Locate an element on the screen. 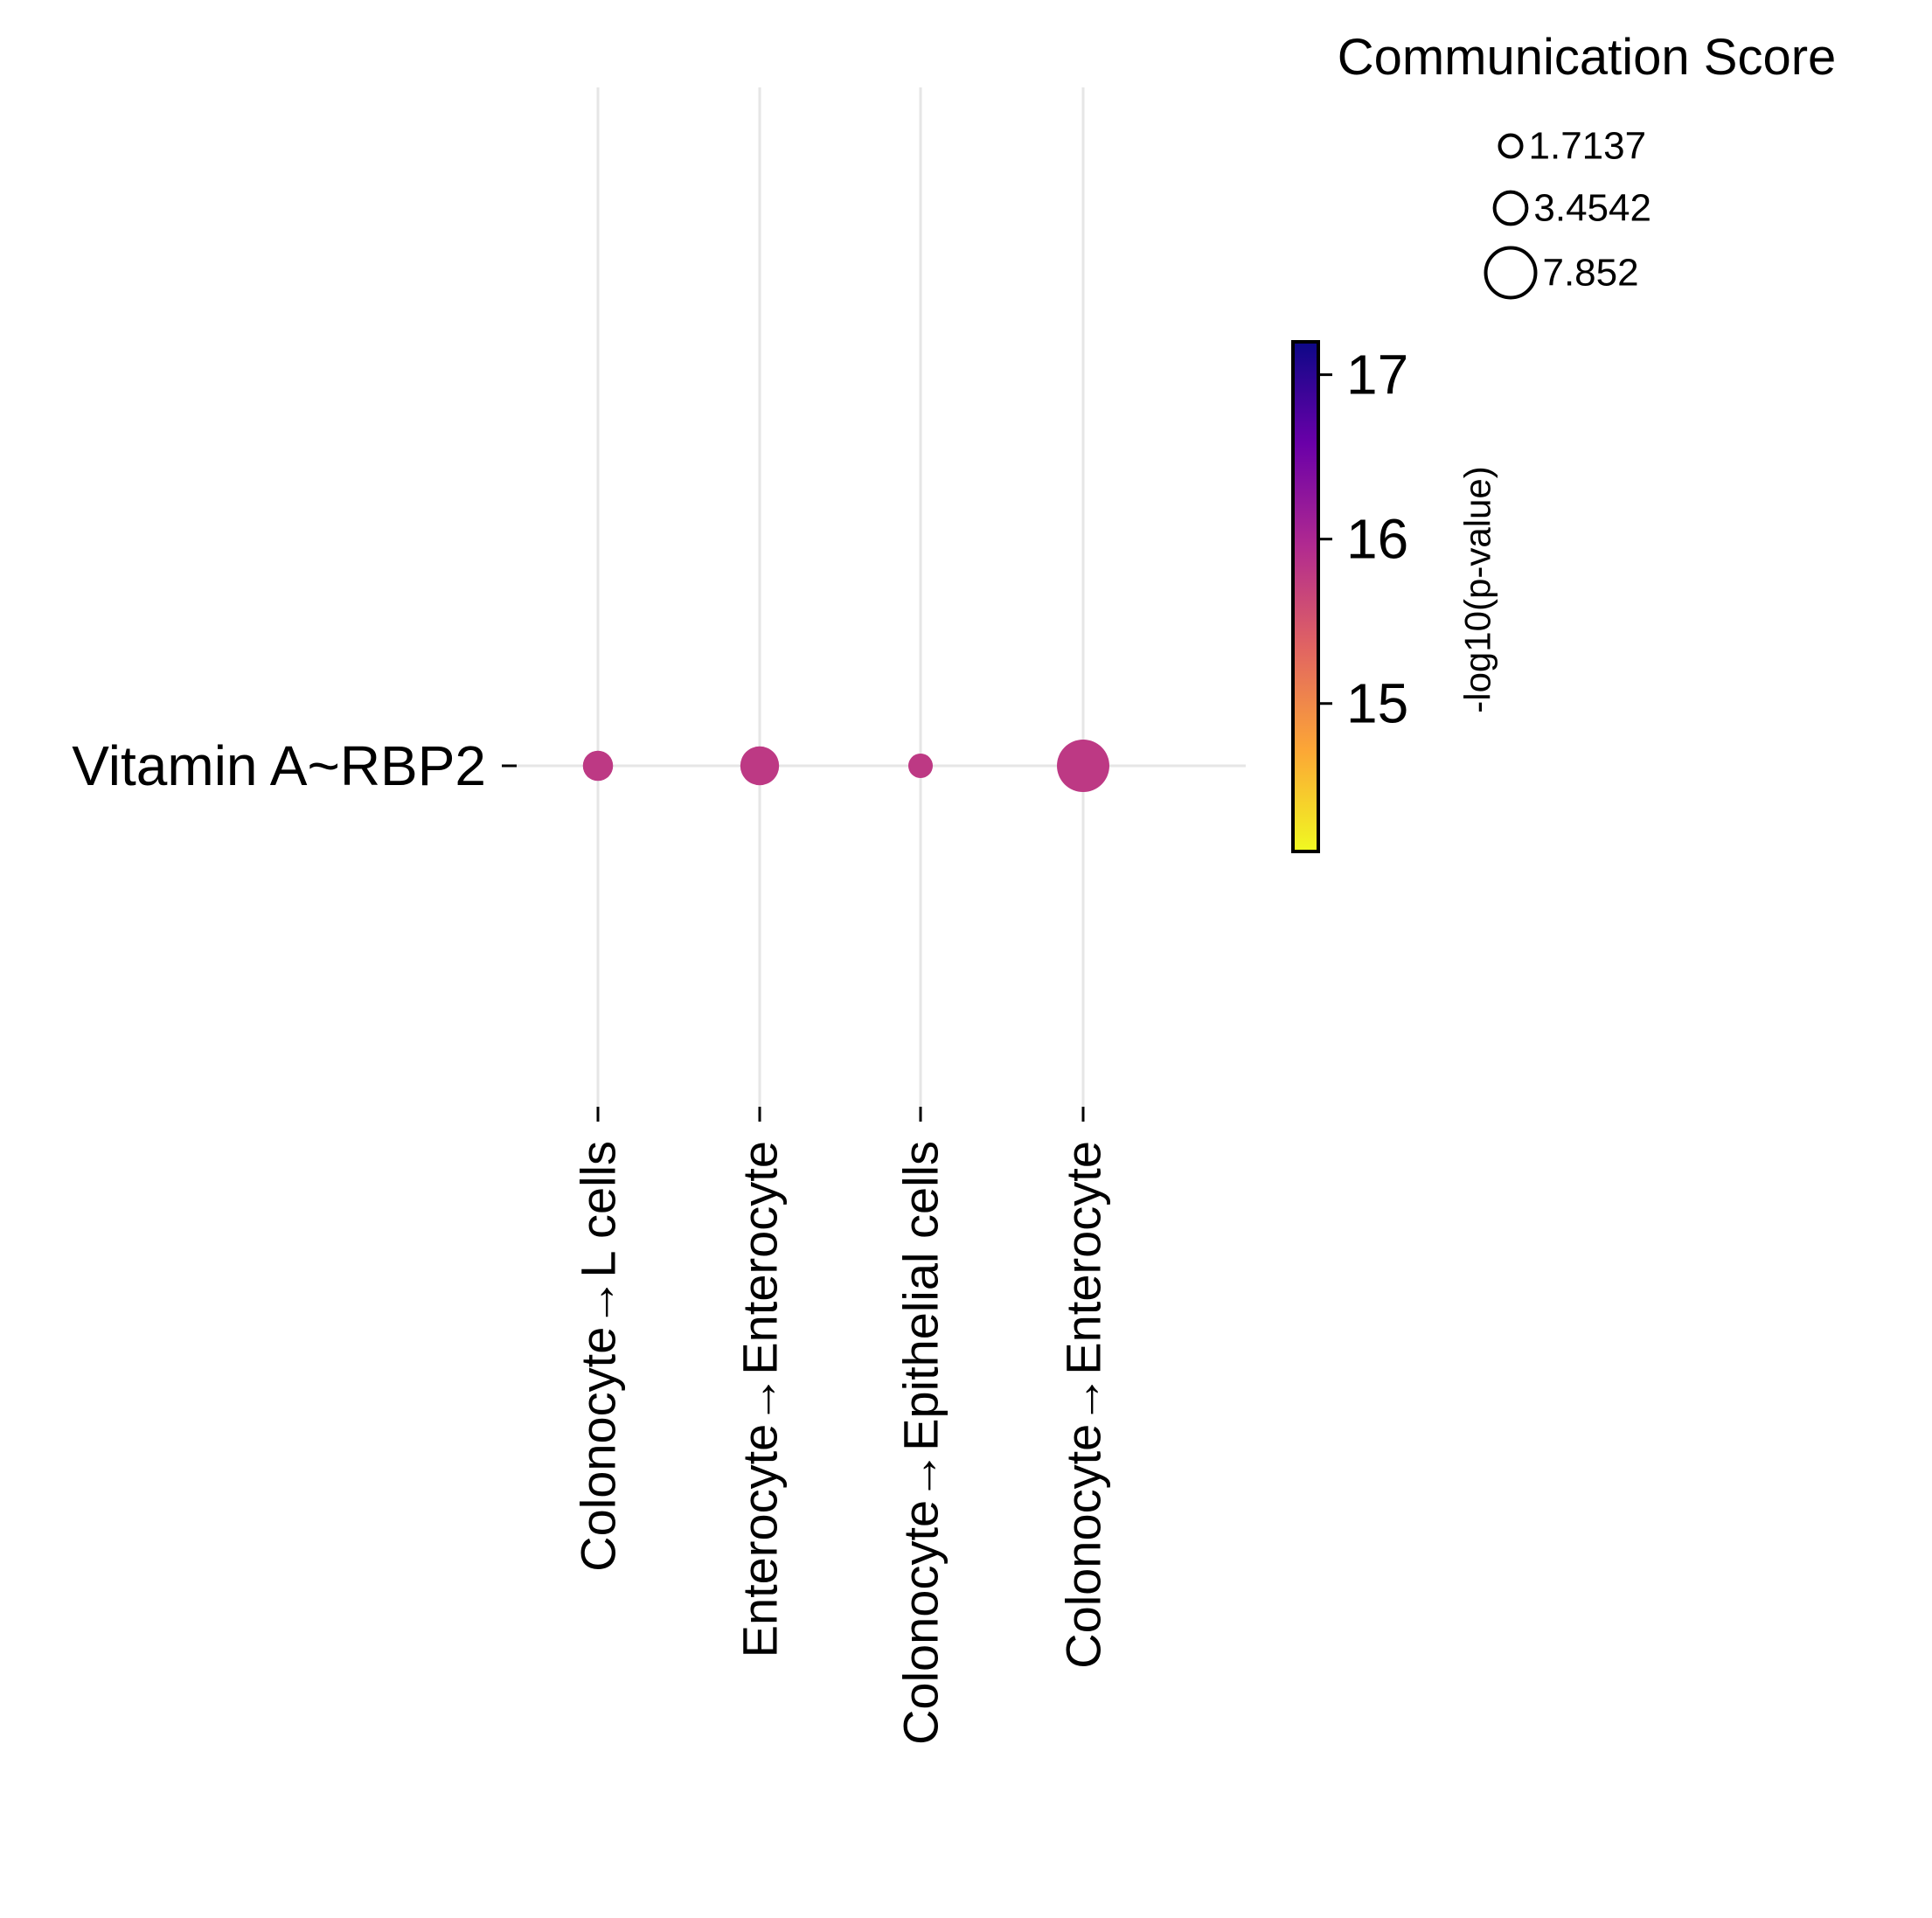 Image resolution: width=1932 pixels, height=1918 pixels. size-legend: Communication Score 1.7137 3.4542 7.852 is located at coordinates (1588, 164).